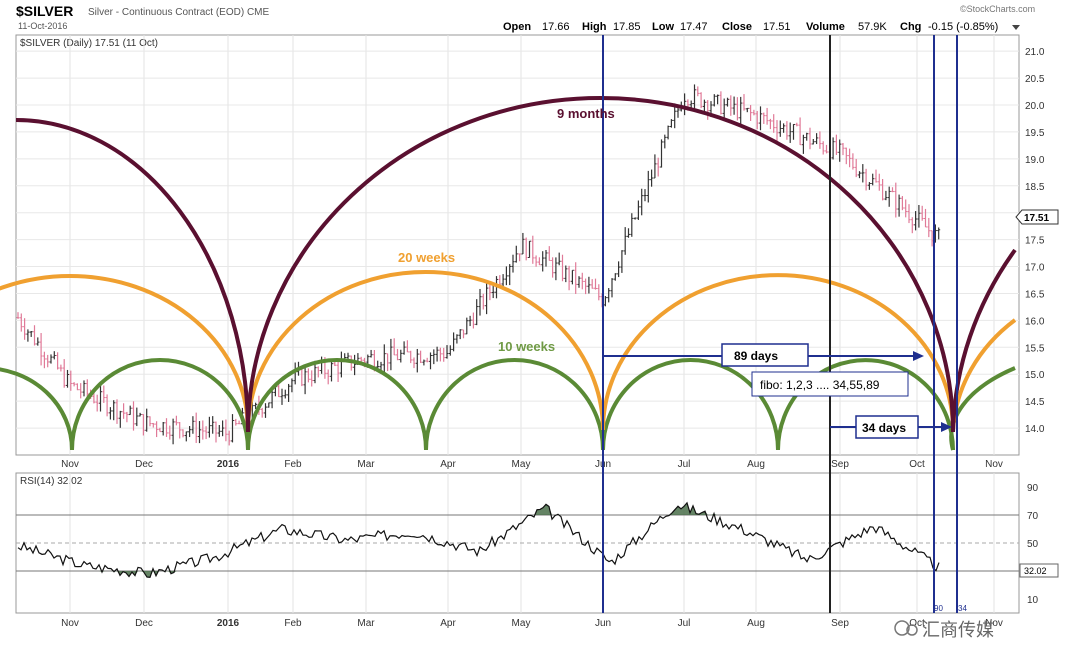 The image size is (1080, 645). I want to click on rsi-x-tick-label: 2016, so click(228, 623).